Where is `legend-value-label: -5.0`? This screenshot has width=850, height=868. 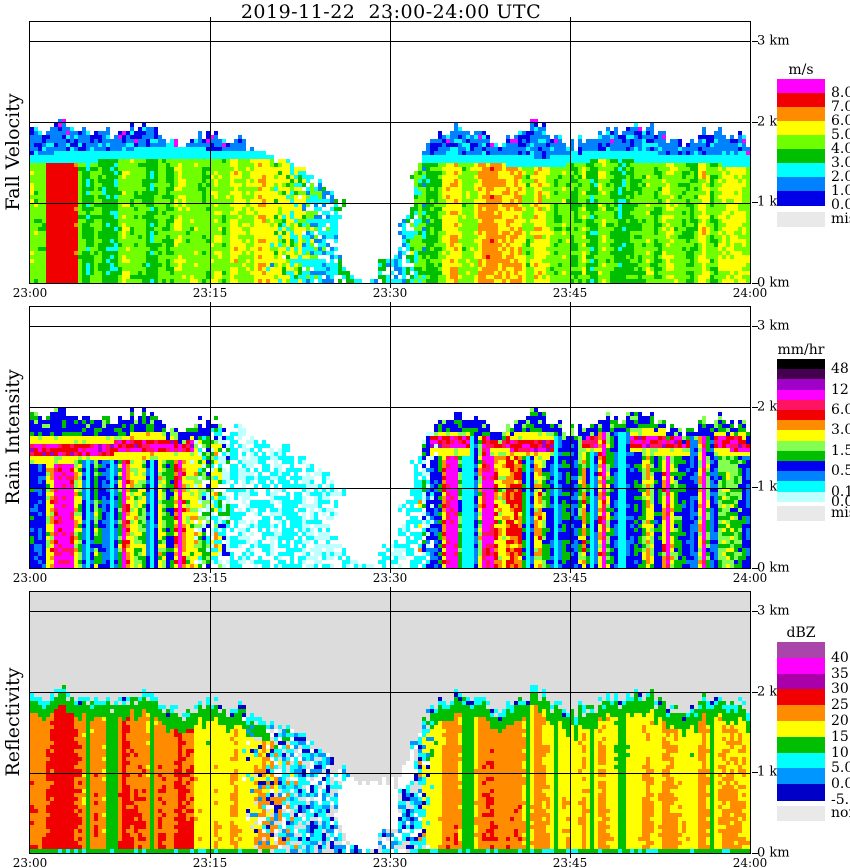
legend-value-label: -5.0 is located at coordinates (840, 800).